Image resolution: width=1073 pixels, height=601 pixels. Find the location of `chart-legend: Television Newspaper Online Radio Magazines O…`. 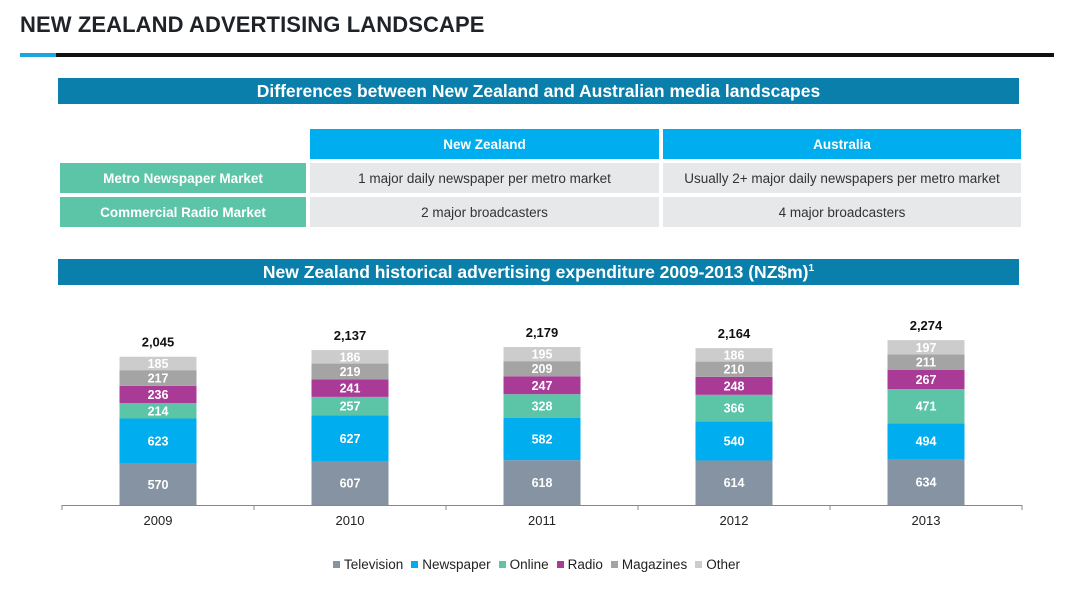

chart-legend: Television Newspaper Online Radio Magazines O… is located at coordinates (536, 564).